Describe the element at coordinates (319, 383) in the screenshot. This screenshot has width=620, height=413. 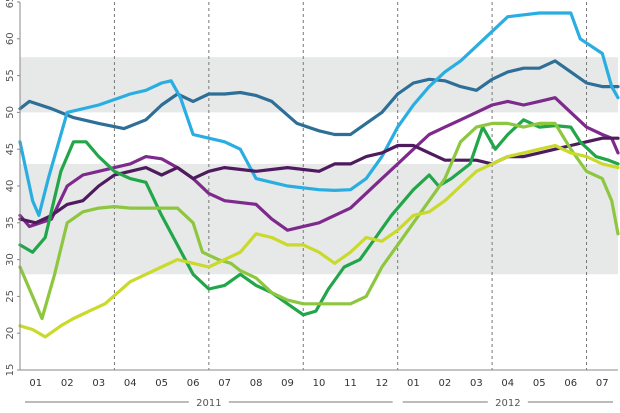
I see `x-tick-label: 10` at that location.